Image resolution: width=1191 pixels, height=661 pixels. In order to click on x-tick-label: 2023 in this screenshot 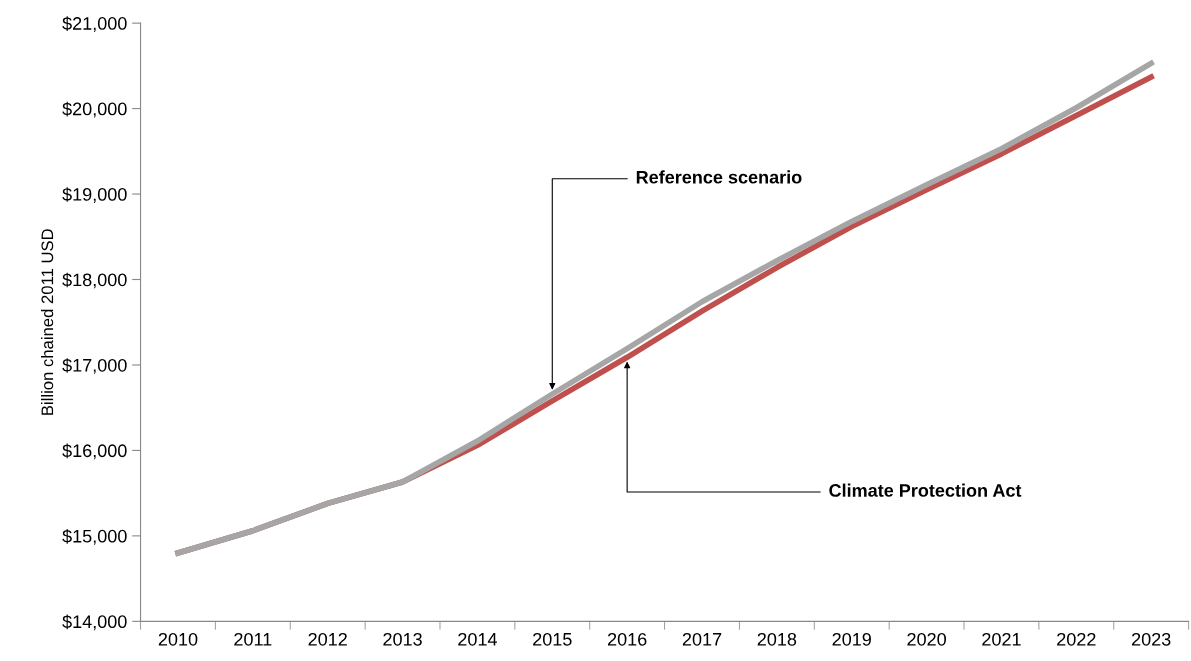, I will do `click(1151, 639)`.